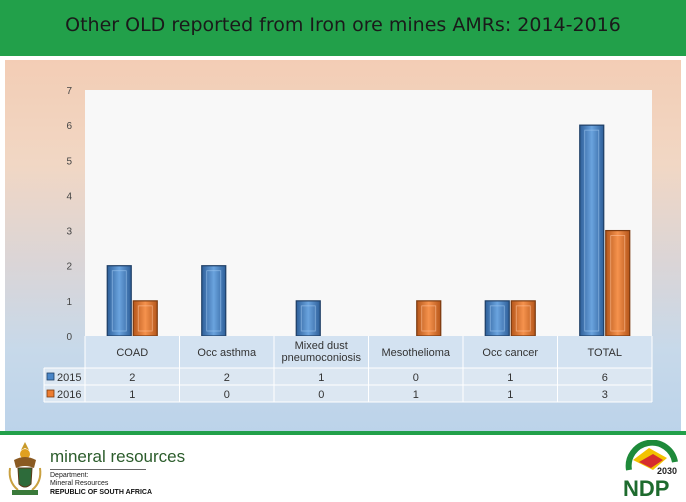  Describe the element at coordinates (132, 353) in the screenshot. I see `category-label: COAD` at that location.